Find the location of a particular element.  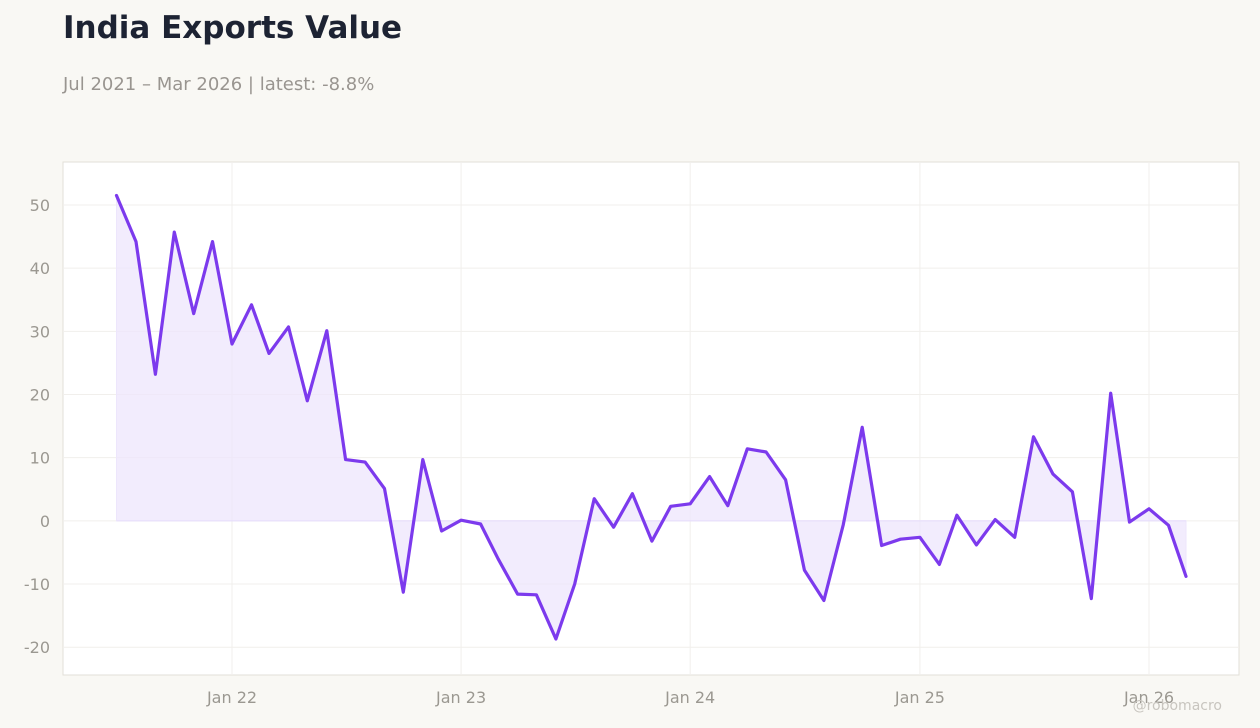

y-tick-label: 30 is located at coordinates (40, 331).